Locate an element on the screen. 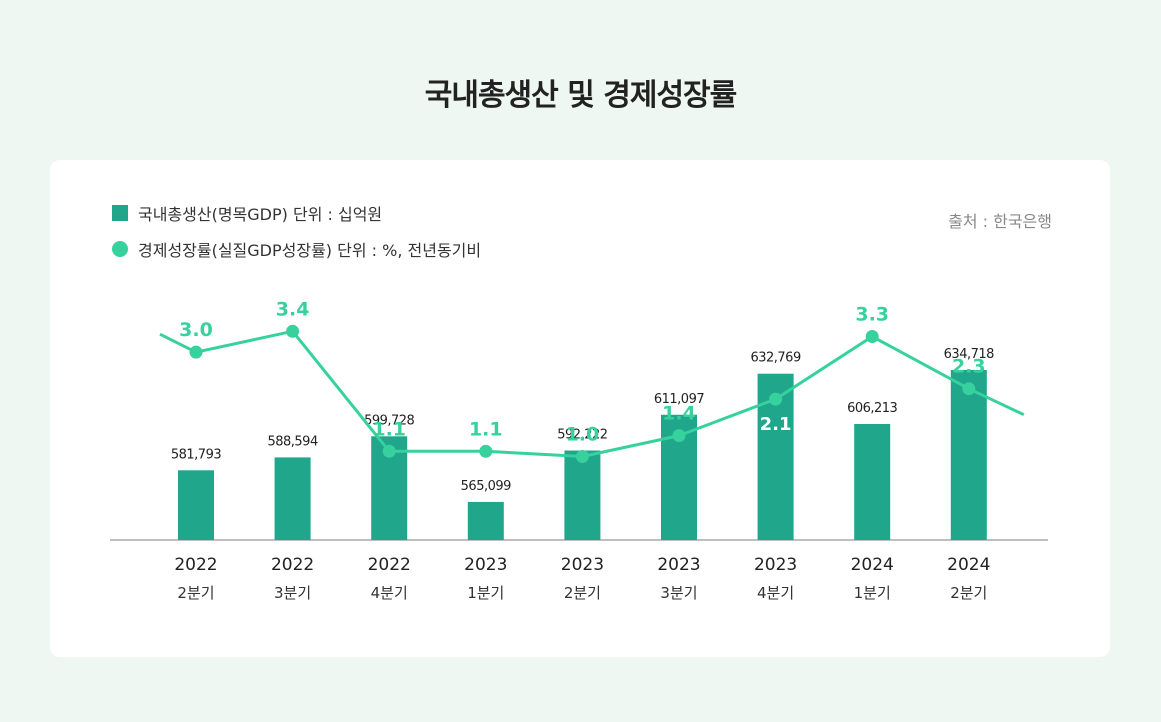 This screenshot has width=1161, height=722. source-note: 출처 : 한국은행 is located at coordinates (1000, 221).